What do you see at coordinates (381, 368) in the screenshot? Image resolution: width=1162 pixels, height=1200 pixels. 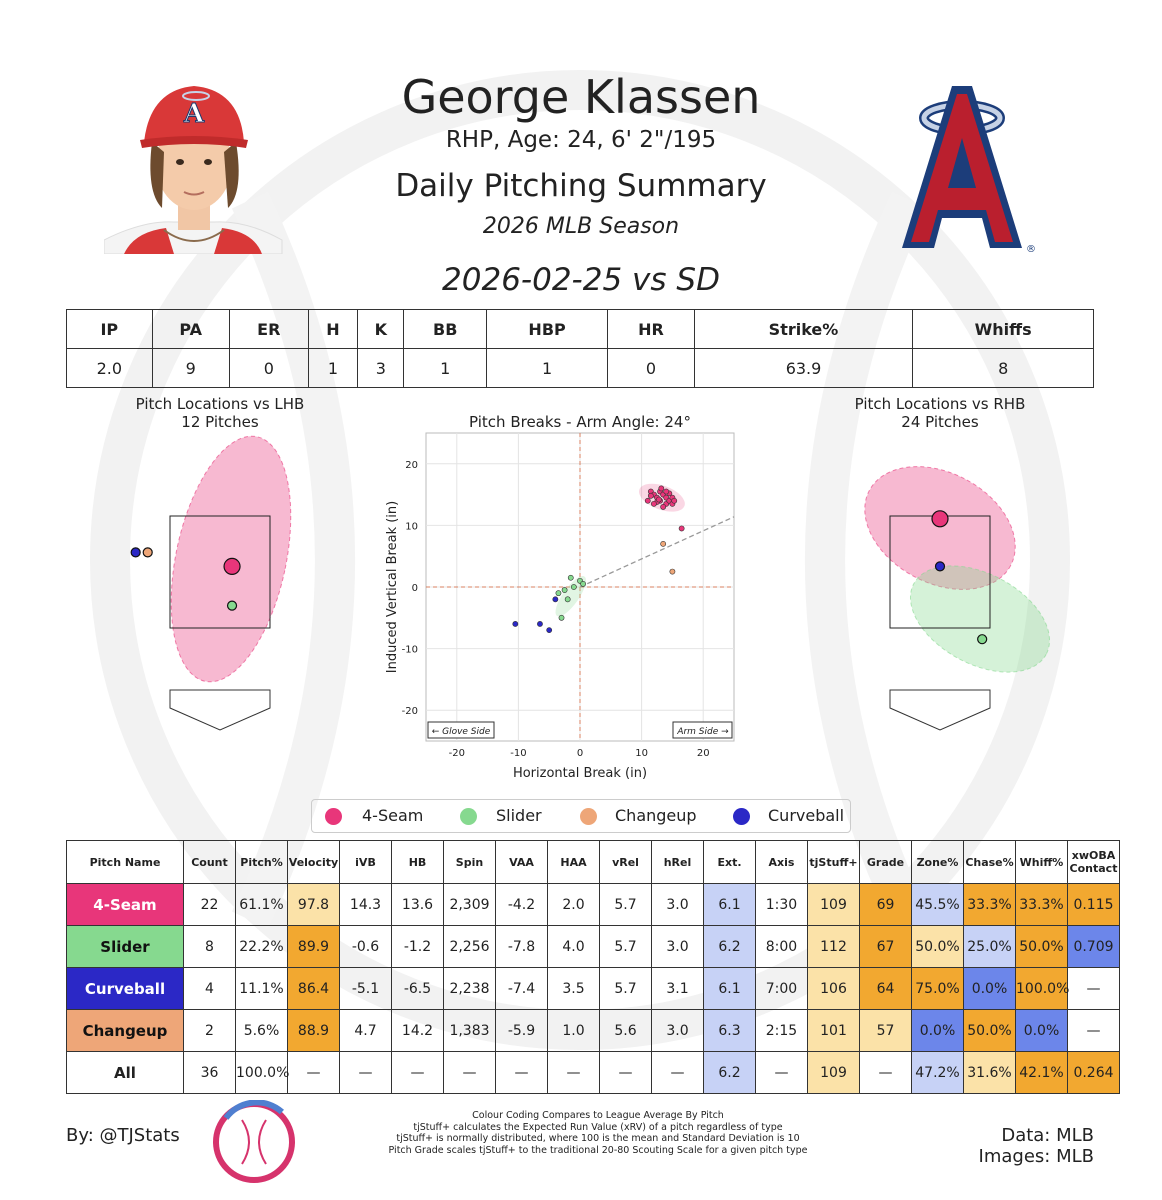 I see `stat-value-k: 3` at bounding box center [381, 368].